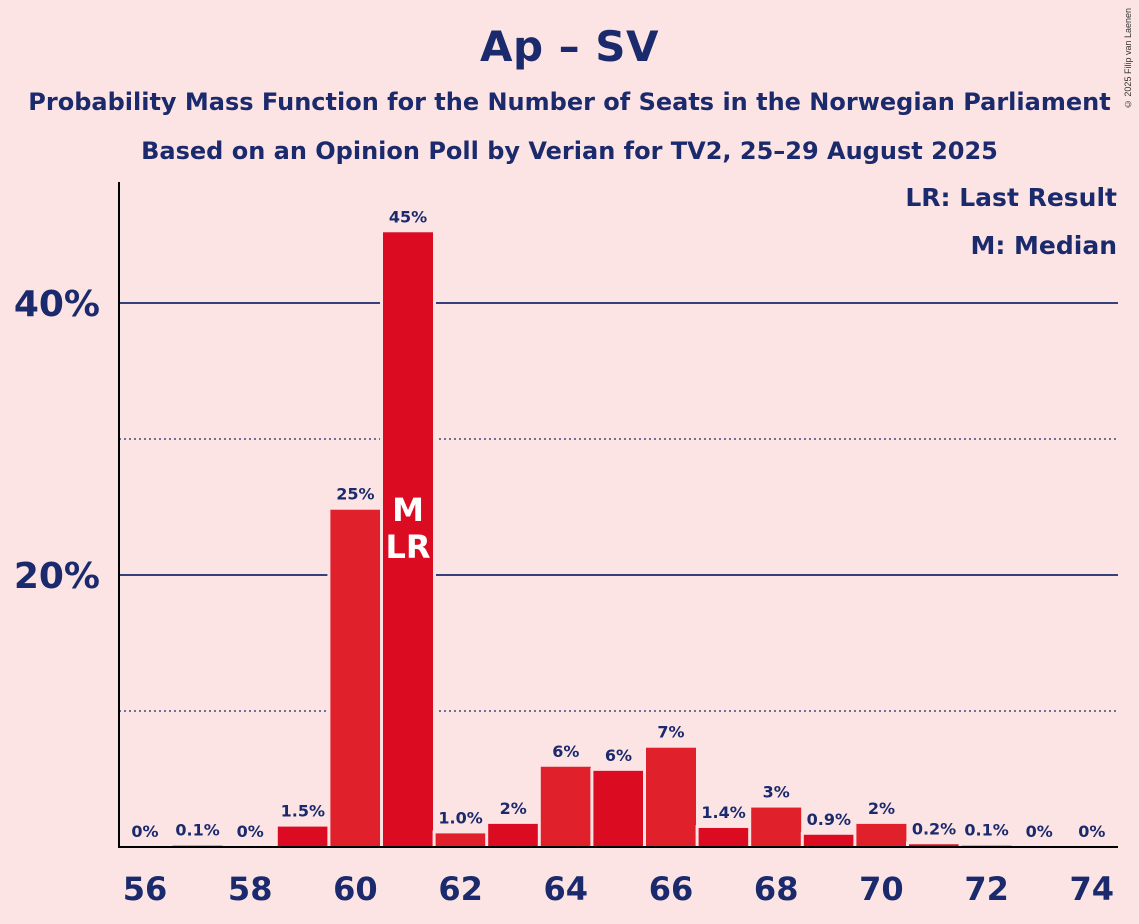  I want to click on x-tick-label: 70, so click(881, 889).